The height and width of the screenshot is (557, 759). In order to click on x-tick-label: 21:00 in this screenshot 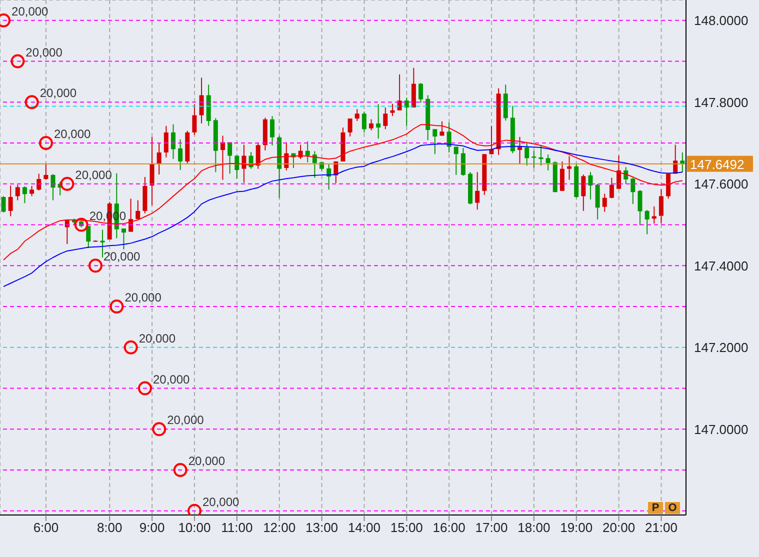, I will do `click(661, 528)`.